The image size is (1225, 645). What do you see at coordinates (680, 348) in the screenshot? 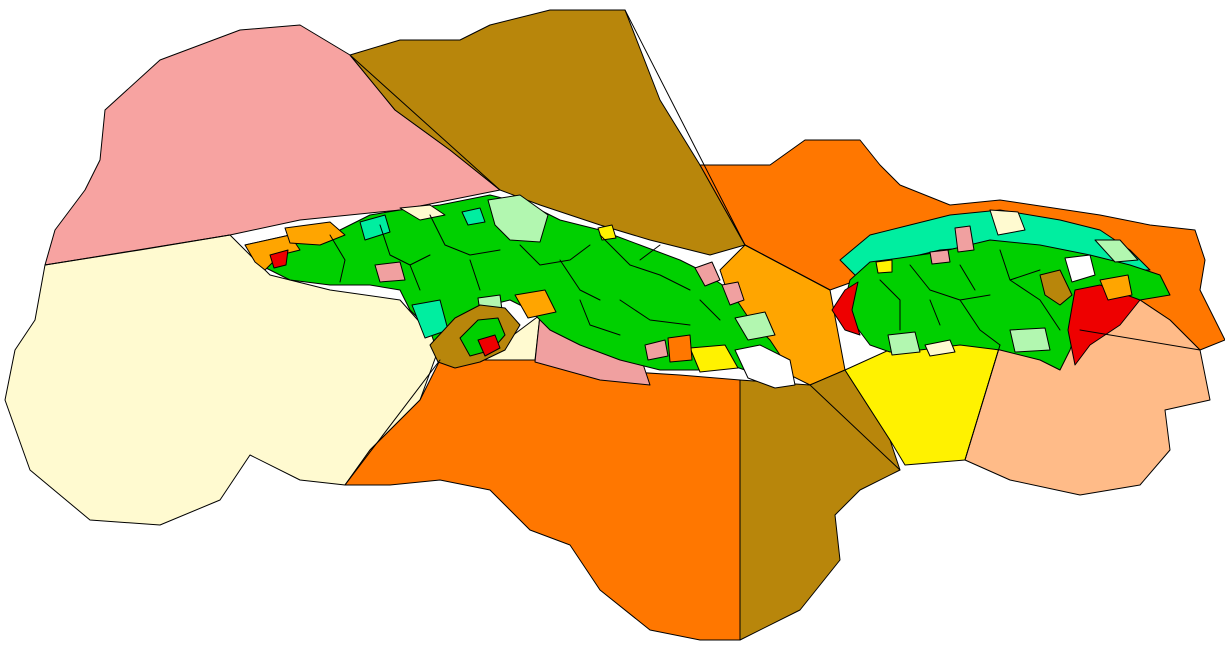
I see `west-island-orange-south` at bounding box center [680, 348].